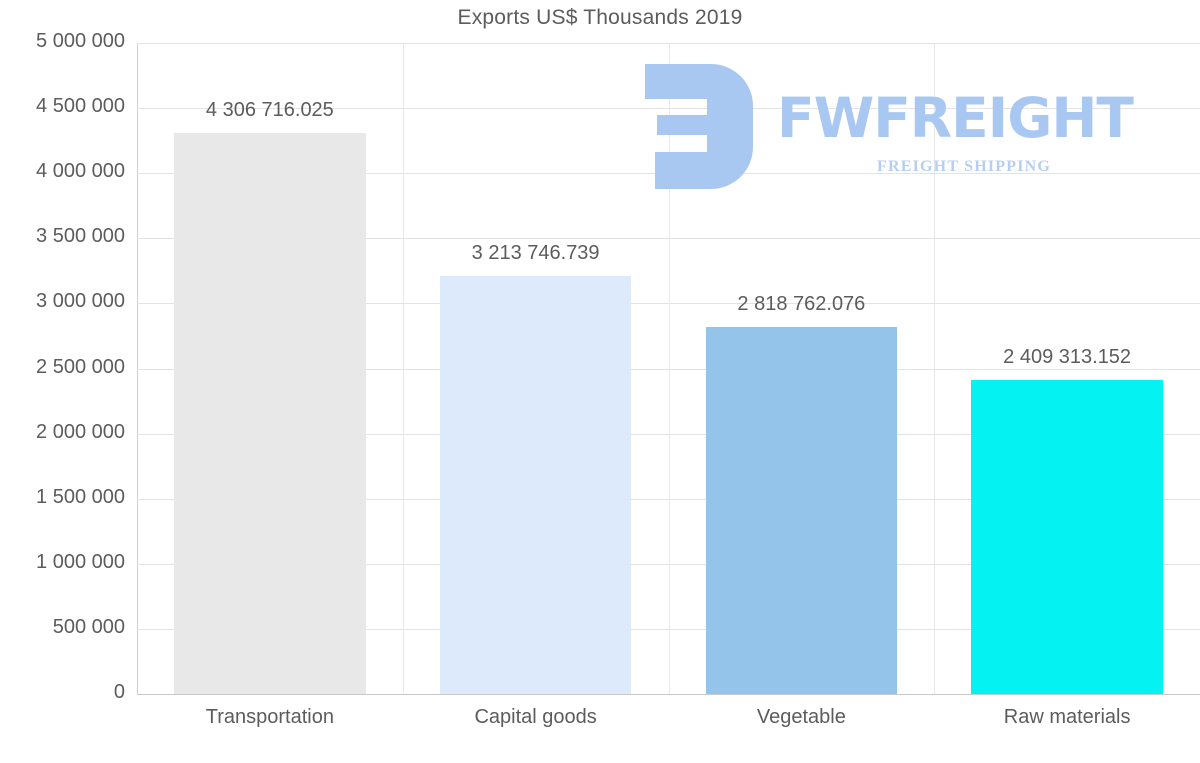  What do you see at coordinates (80, 236) in the screenshot?
I see `y-axis-tick-label: 3 500 000` at bounding box center [80, 236].